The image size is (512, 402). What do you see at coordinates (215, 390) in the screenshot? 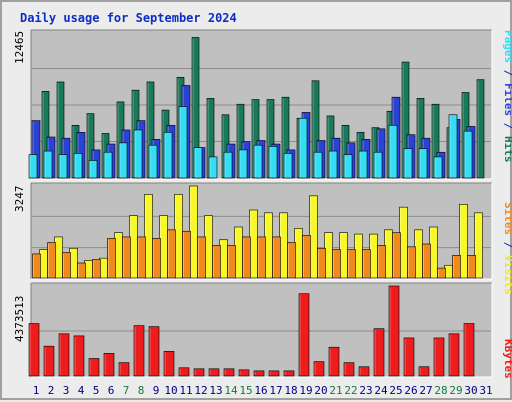
I see `x-tick-day-13: 13` at bounding box center [215, 390].